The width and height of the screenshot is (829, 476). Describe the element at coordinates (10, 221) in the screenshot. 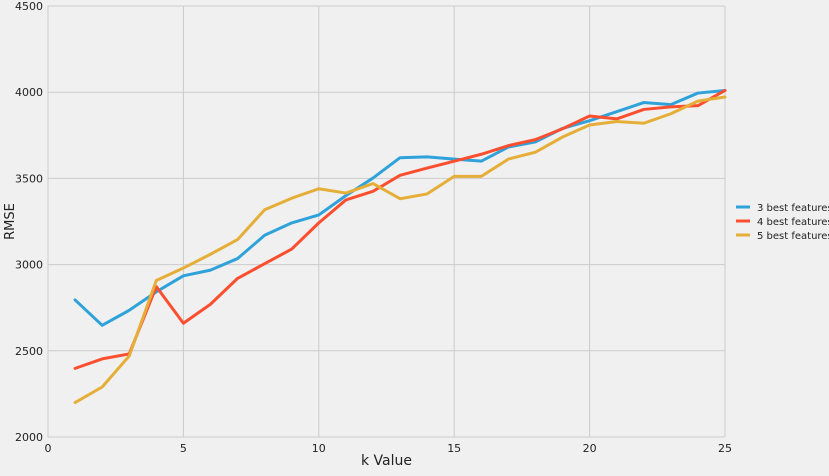

I see `y-axis-label: RMSE` at that location.